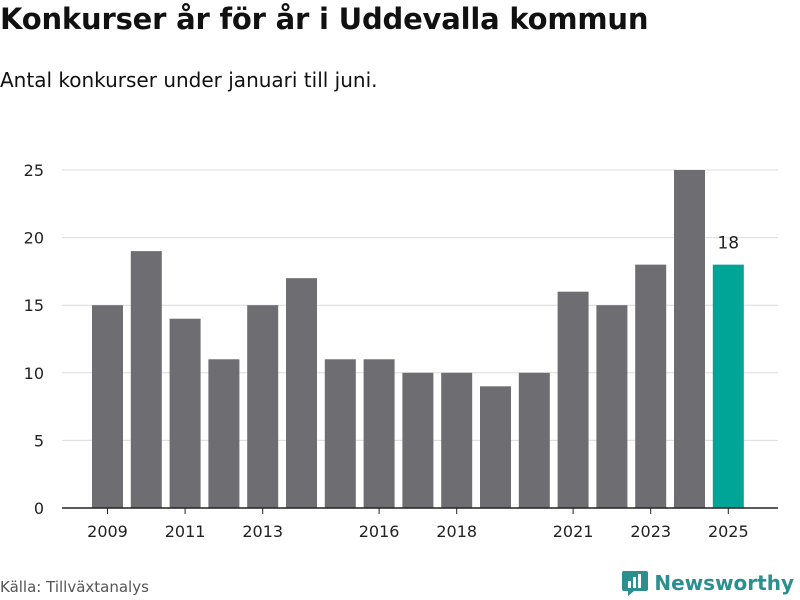 The image size is (800, 600). I want to click on brand-logo: Newsworthy, so click(708, 583).